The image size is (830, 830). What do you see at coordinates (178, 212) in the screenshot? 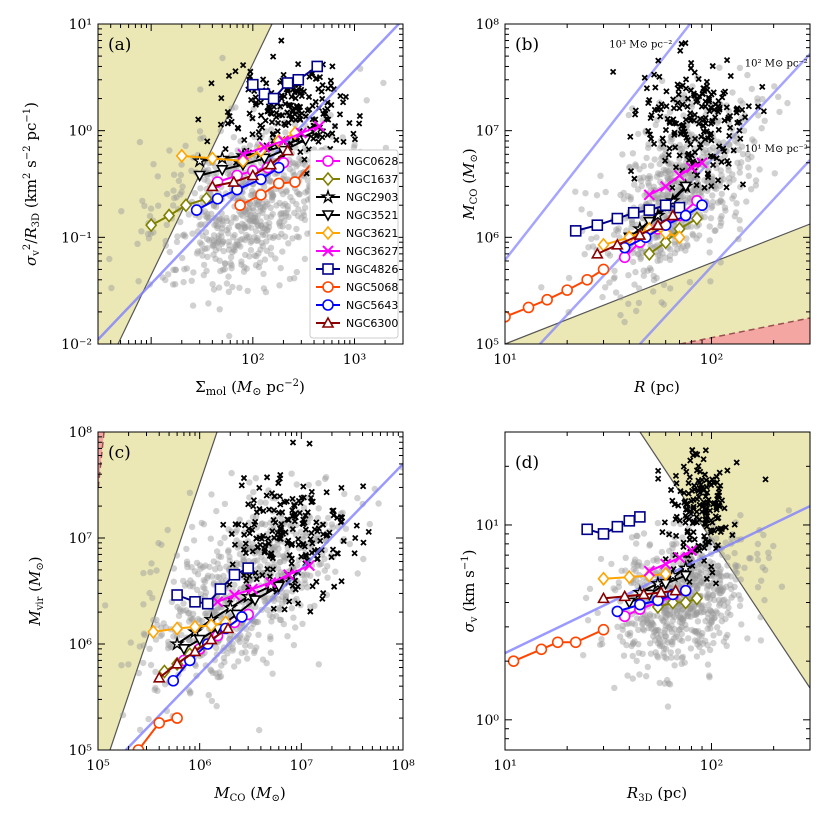
I see `series-line` at bounding box center [178, 212].